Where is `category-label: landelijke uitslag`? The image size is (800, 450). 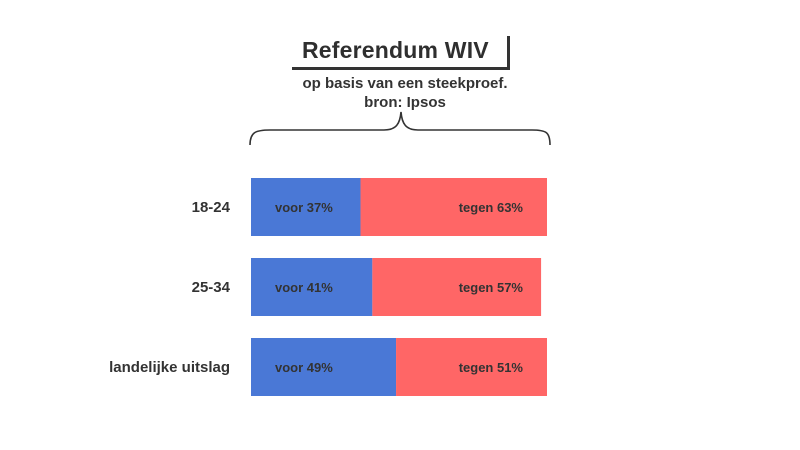 category-label: landelijke uitslag is located at coordinates (169, 367).